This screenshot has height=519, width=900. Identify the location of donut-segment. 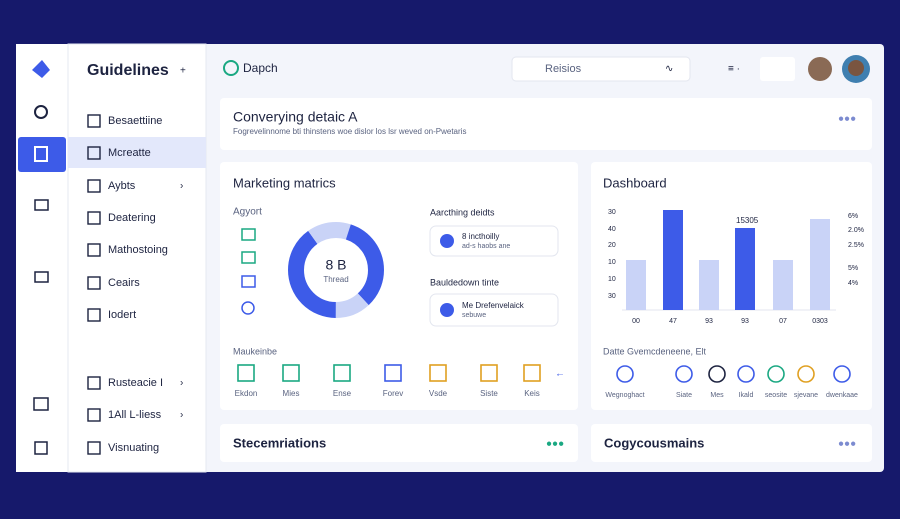
(336, 270).